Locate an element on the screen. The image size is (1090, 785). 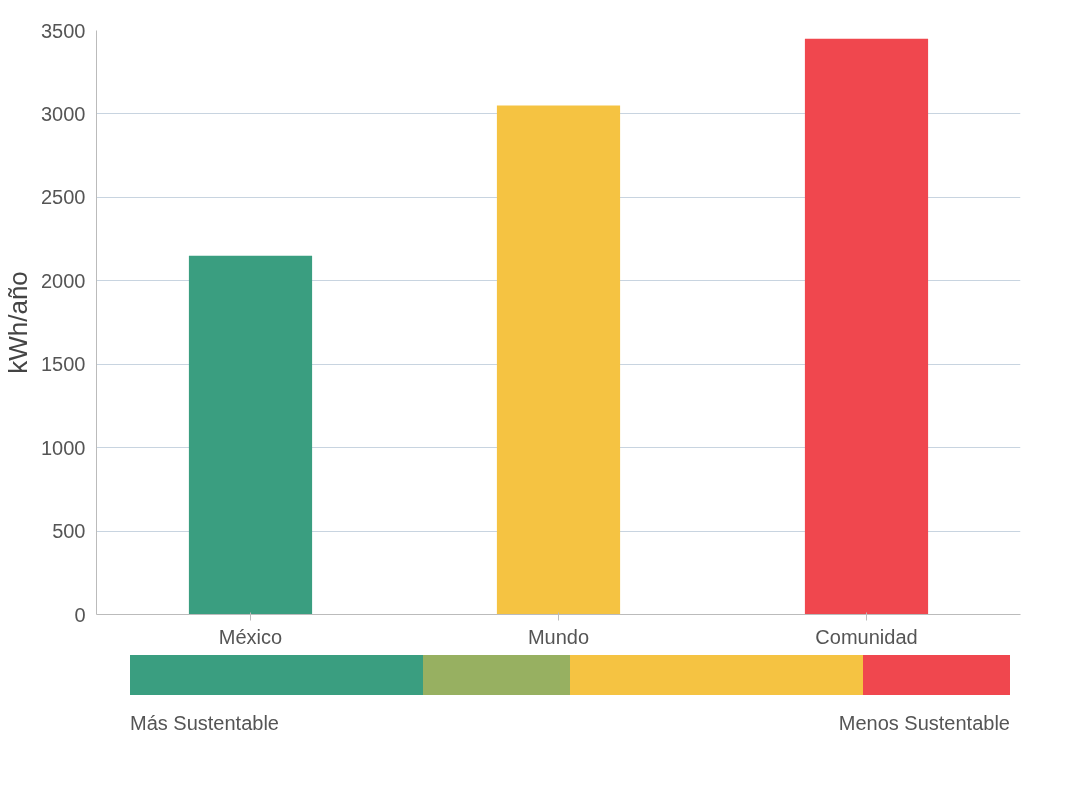
y-tick-label: 2500 is located at coordinates (63, 197).